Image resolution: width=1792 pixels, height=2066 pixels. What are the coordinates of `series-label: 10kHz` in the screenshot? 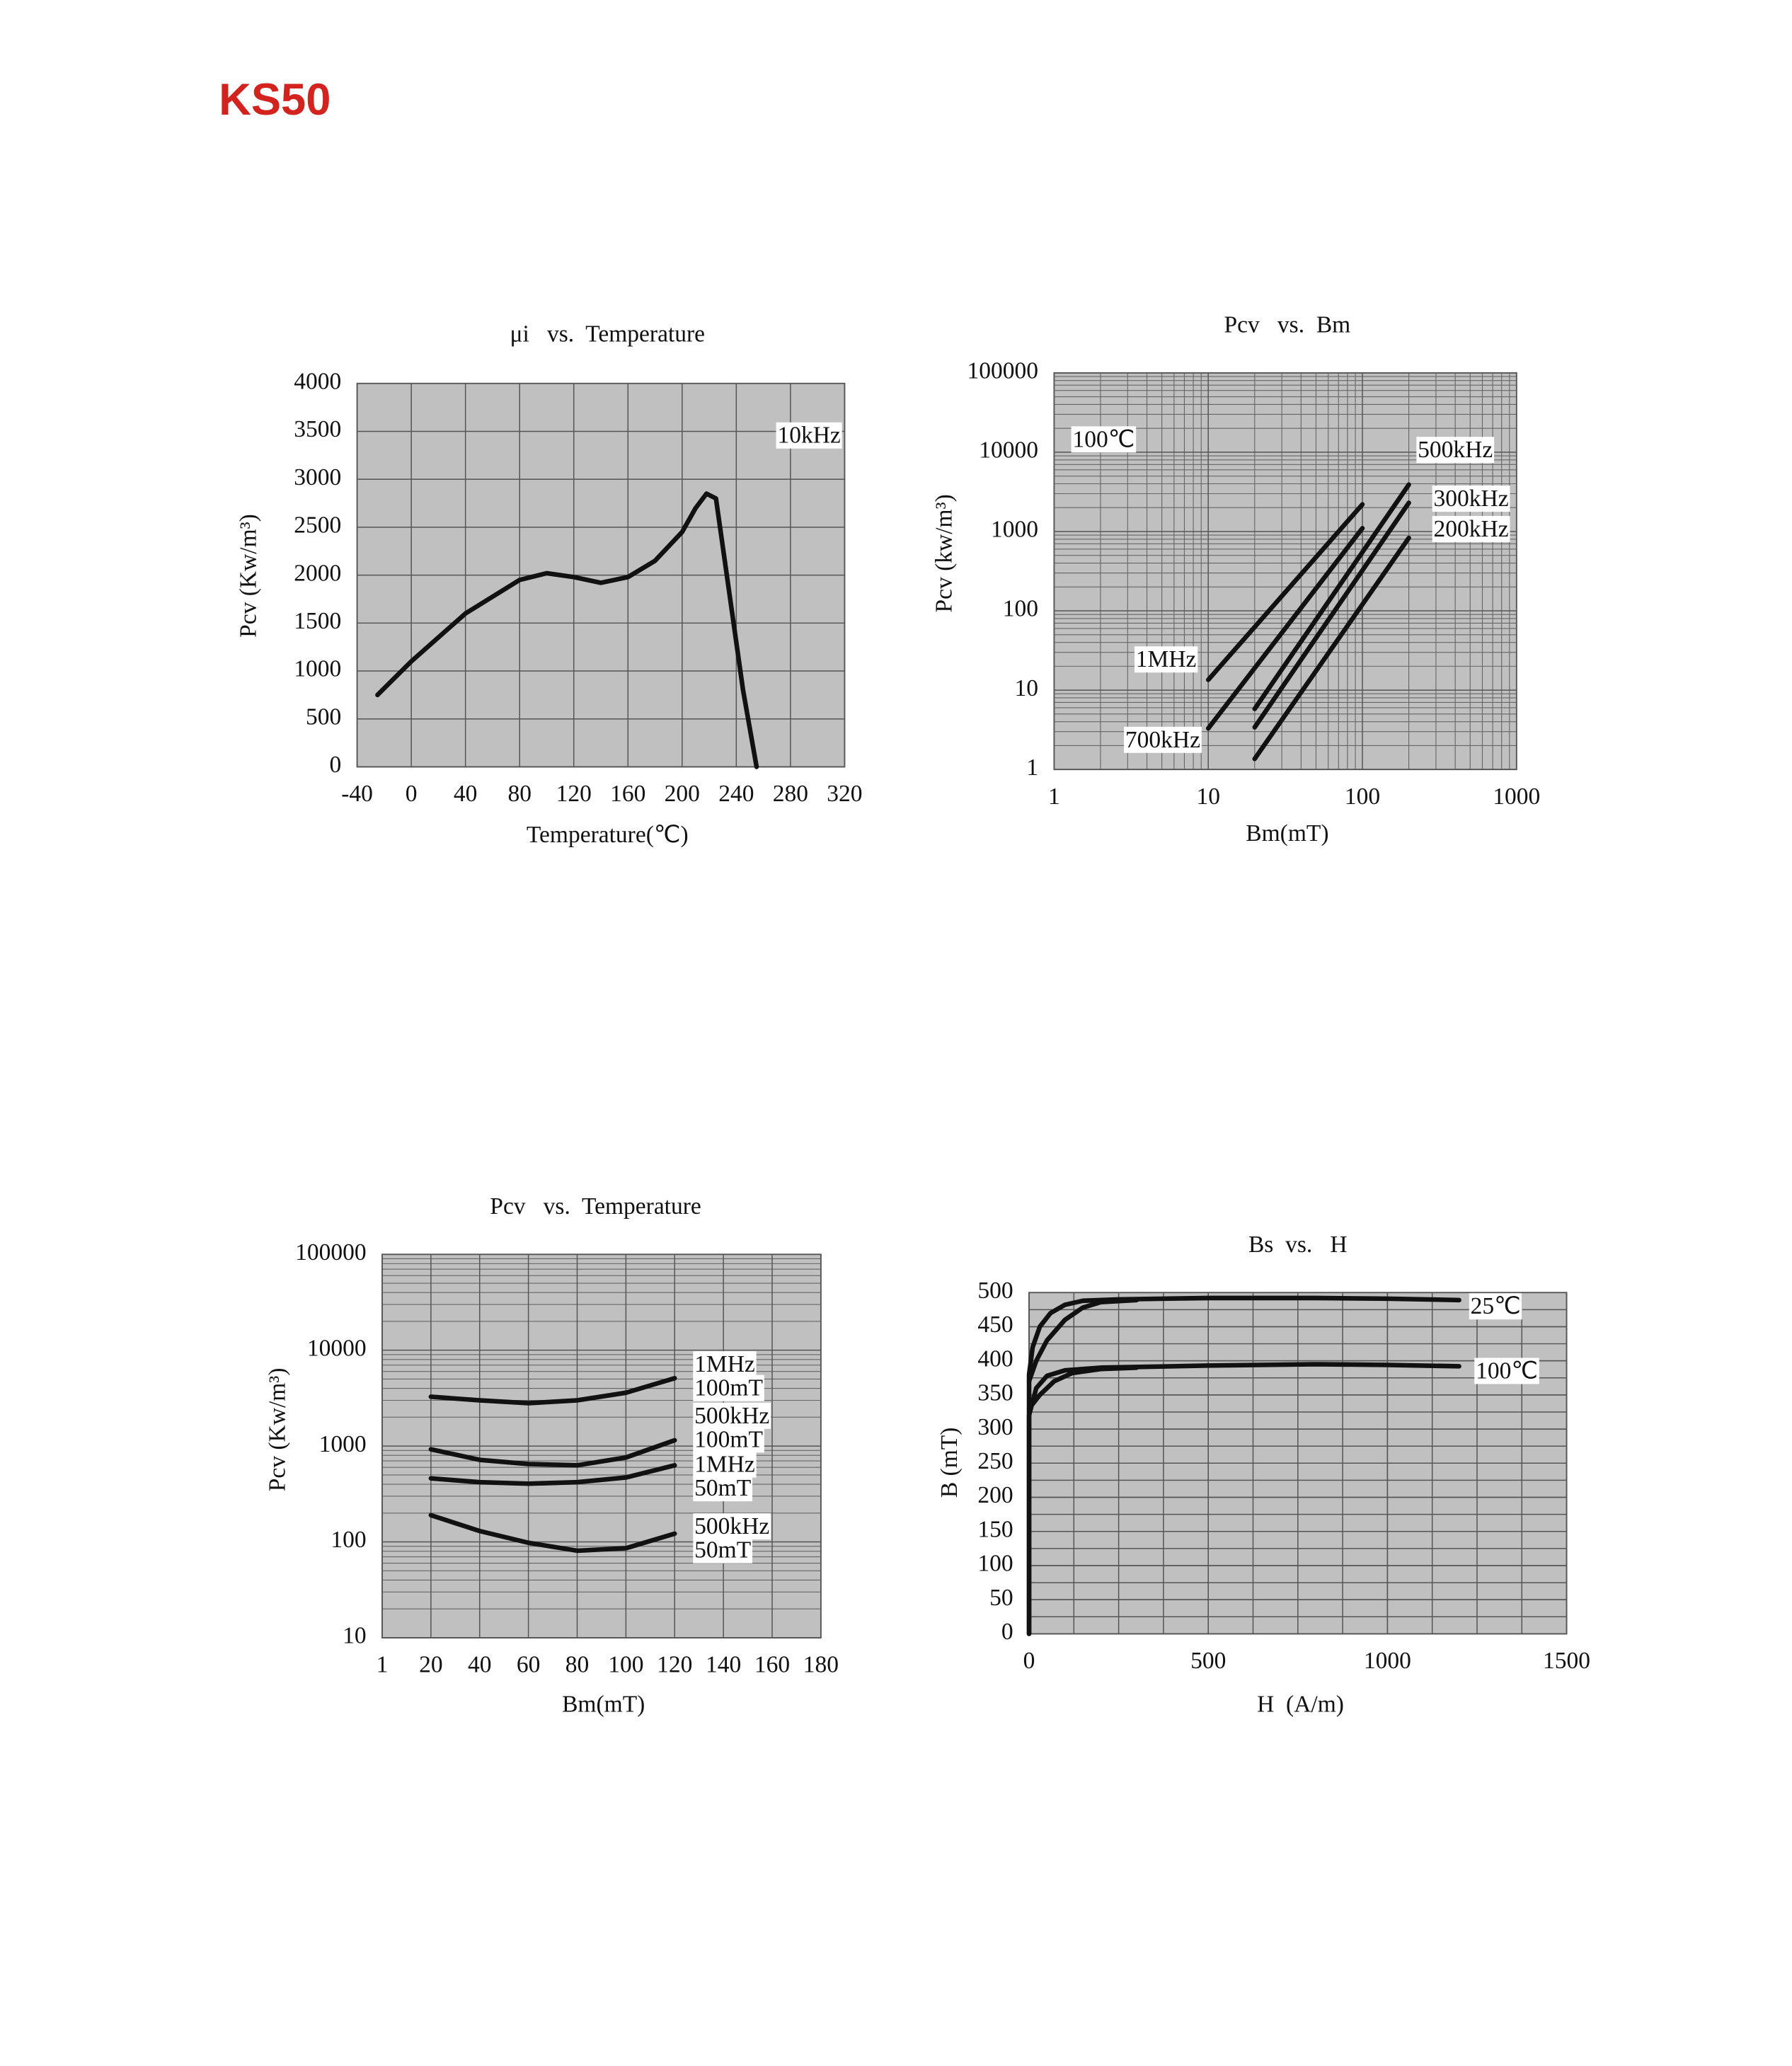 It's located at (808, 436).